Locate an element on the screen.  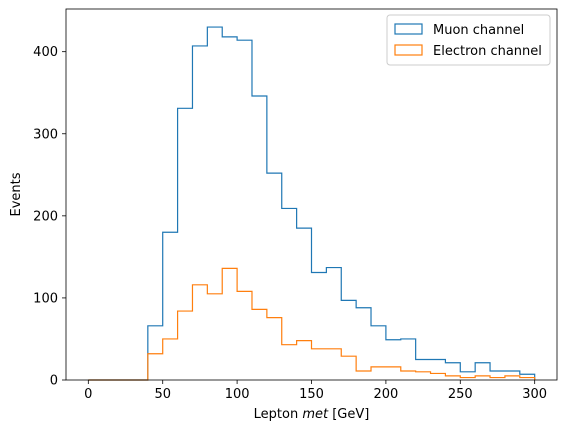
x-tick-label: 50 is located at coordinates (162, 394).